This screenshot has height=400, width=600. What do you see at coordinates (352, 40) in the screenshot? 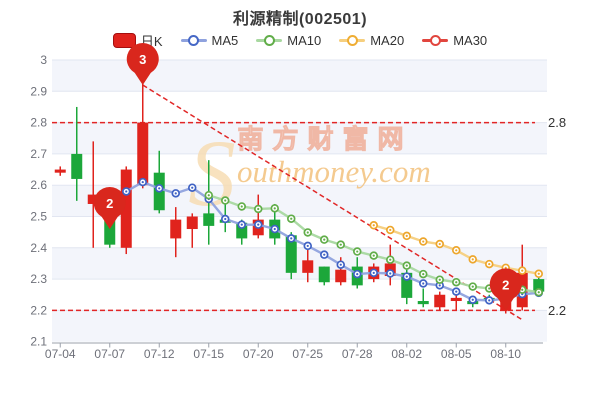
I see `ma20-legend-icon` at bounding box center [352, 40].